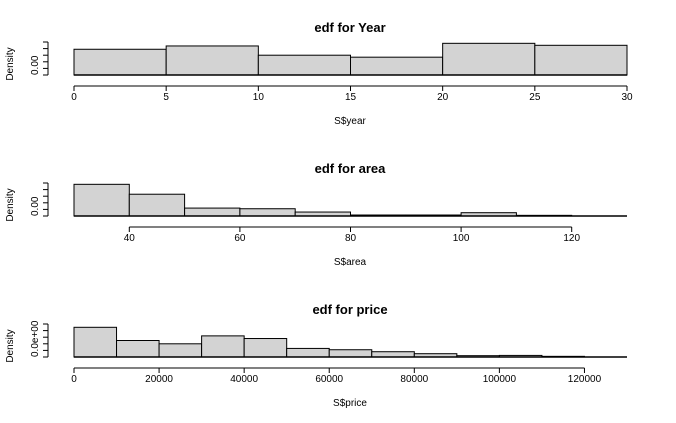 The width and height of the screenshot is (676, 423). I want to click on panel-price-ytick-label: 0.0e+00, so click(35, 338).